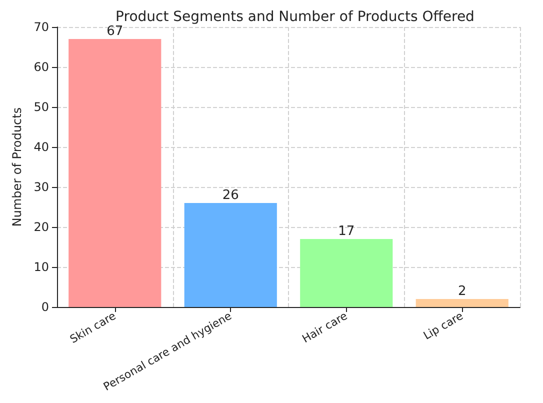  What do you see at coordinates (346, 231) in the screenshot?
I see `data-label: 17` at bounding box center [346, 231].